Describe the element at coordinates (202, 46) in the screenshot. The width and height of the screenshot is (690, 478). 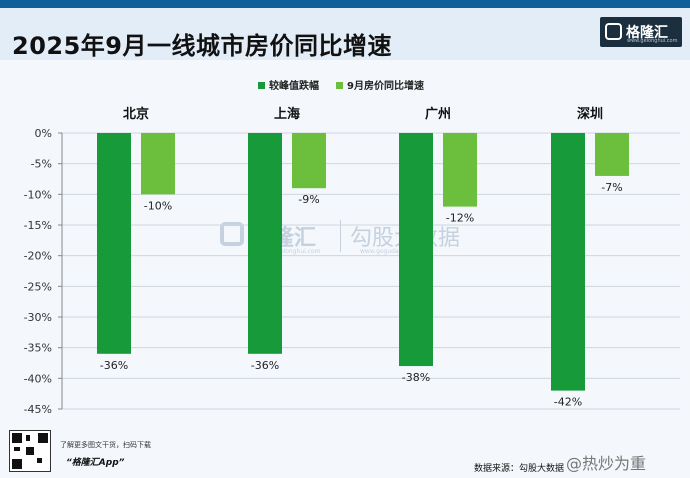
I see `chart-title: 2025年9月一线城市房价同比增速` at that location.